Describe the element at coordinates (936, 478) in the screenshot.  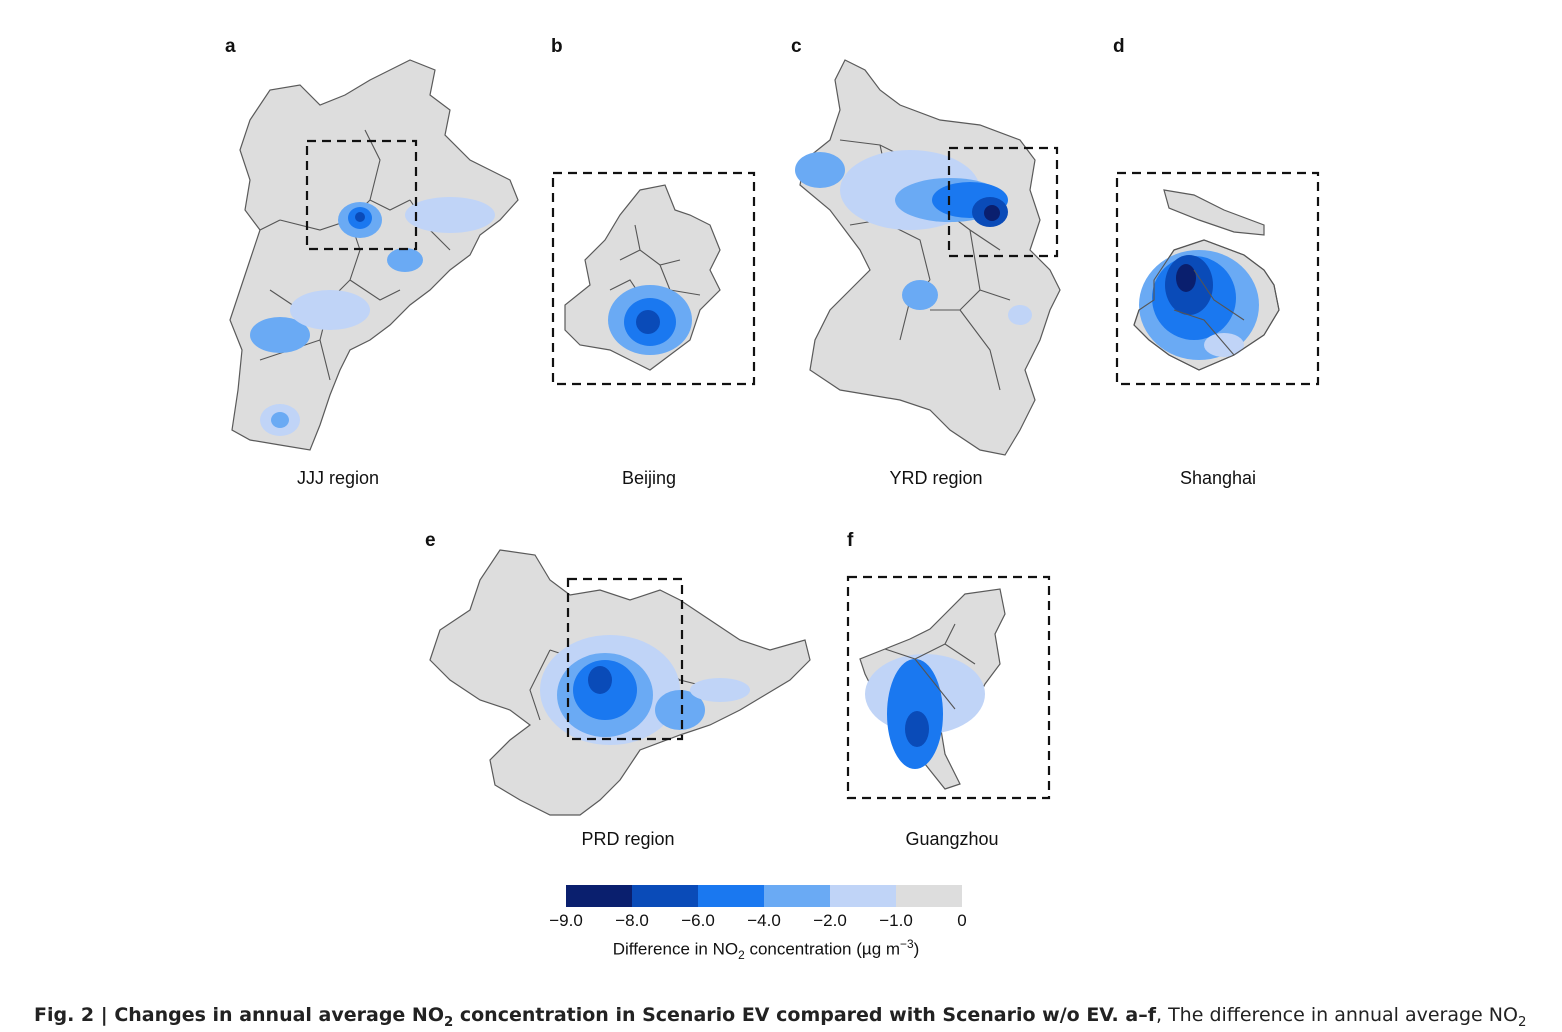
I see `panel-c-caption: YRD region` at that location.